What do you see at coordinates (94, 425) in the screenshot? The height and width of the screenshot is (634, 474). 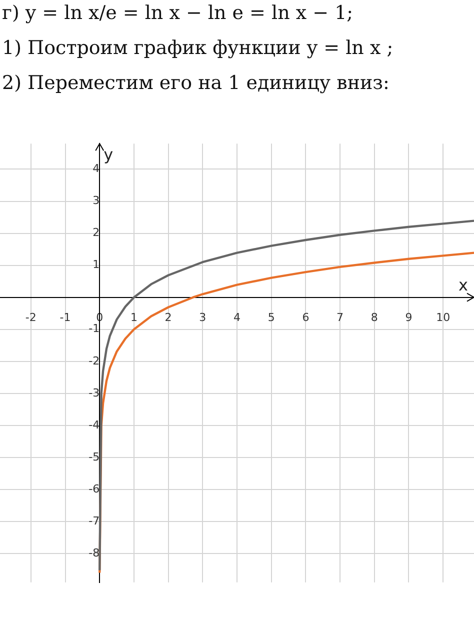 I see `y-tick-label: -4` at bounding box center [94, 425].